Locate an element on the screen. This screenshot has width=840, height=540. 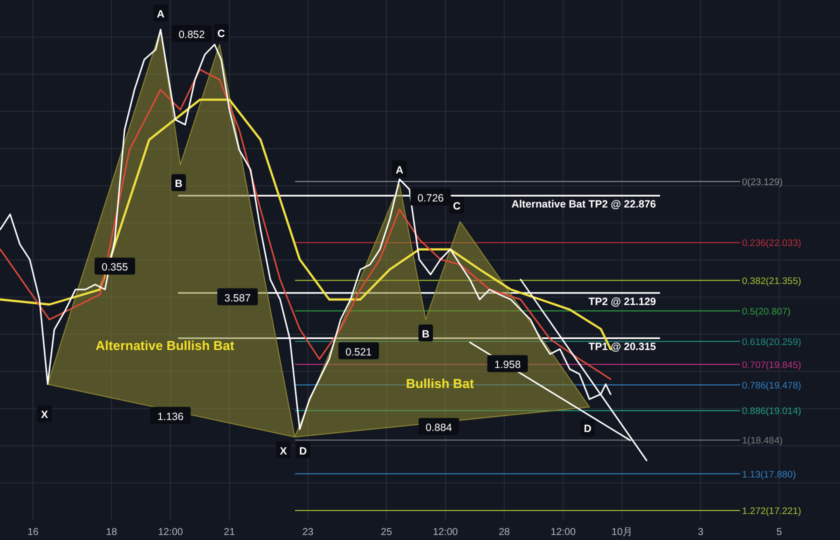
ref-line-label: 0.707(19.845) is located at coordinates (772, 365).